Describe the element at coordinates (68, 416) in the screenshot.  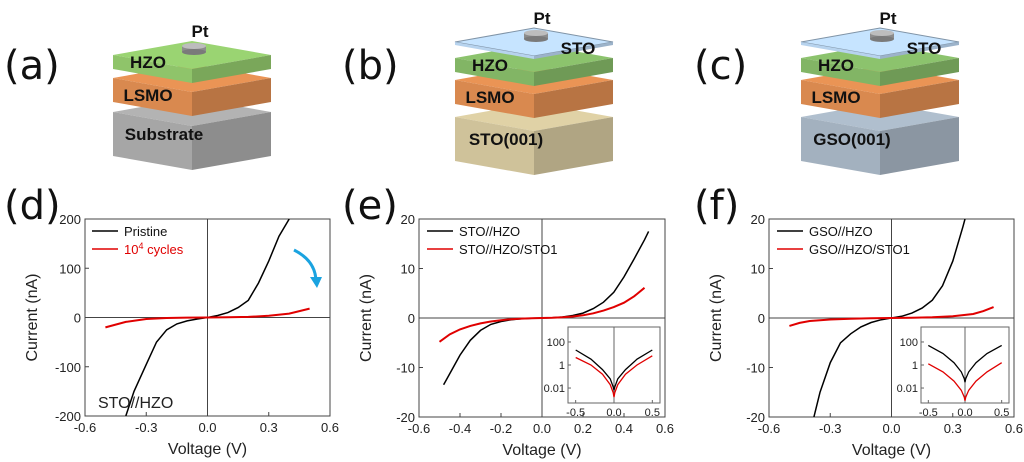
I see `y-tick-label: -200` at that location.